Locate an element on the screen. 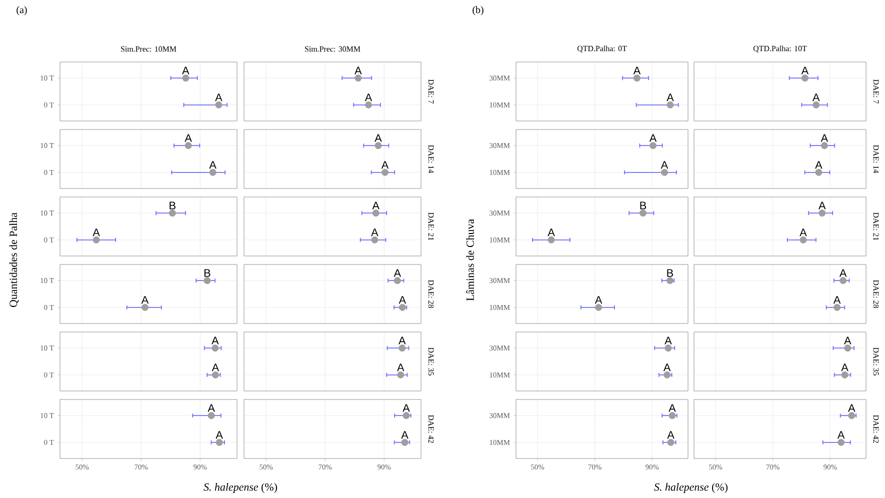  y-axis-title: Lâminas de Chuva is located at coordinates (470, 260).